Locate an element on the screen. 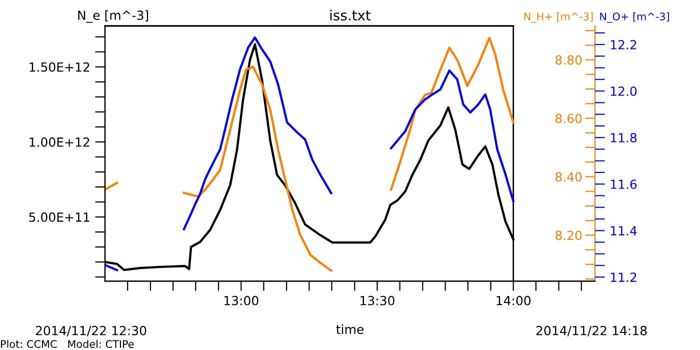  x-axis-title: time is located at coordinates (350, 329).